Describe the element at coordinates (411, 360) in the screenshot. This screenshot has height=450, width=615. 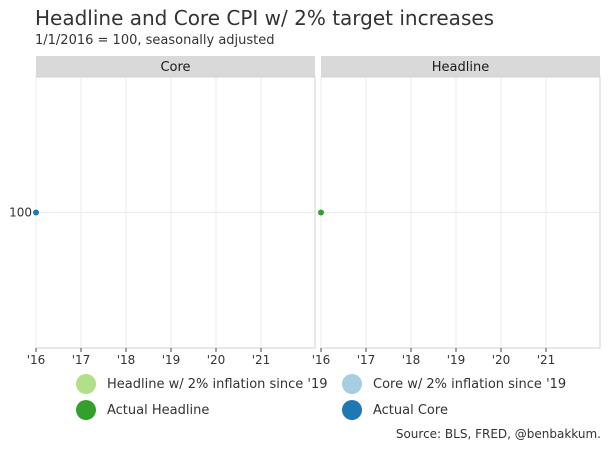
I see `x-tick-label-headline-2: '18` at that location.